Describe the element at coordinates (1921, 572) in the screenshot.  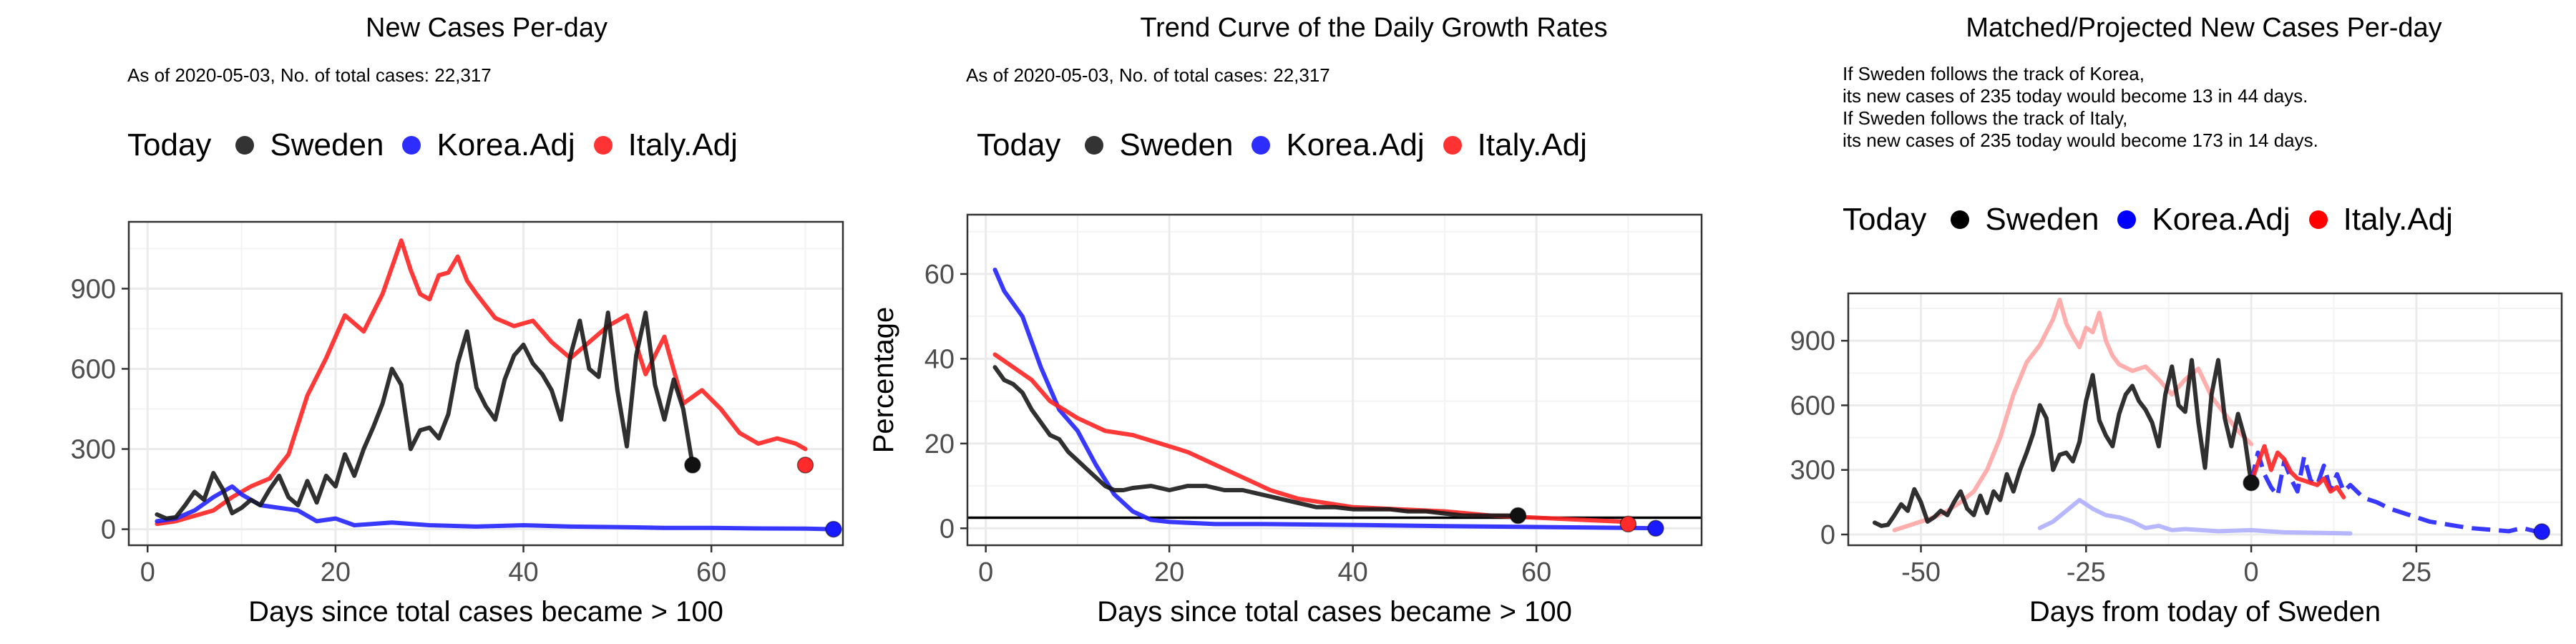
I see `x-tick-label: -50` at that location.